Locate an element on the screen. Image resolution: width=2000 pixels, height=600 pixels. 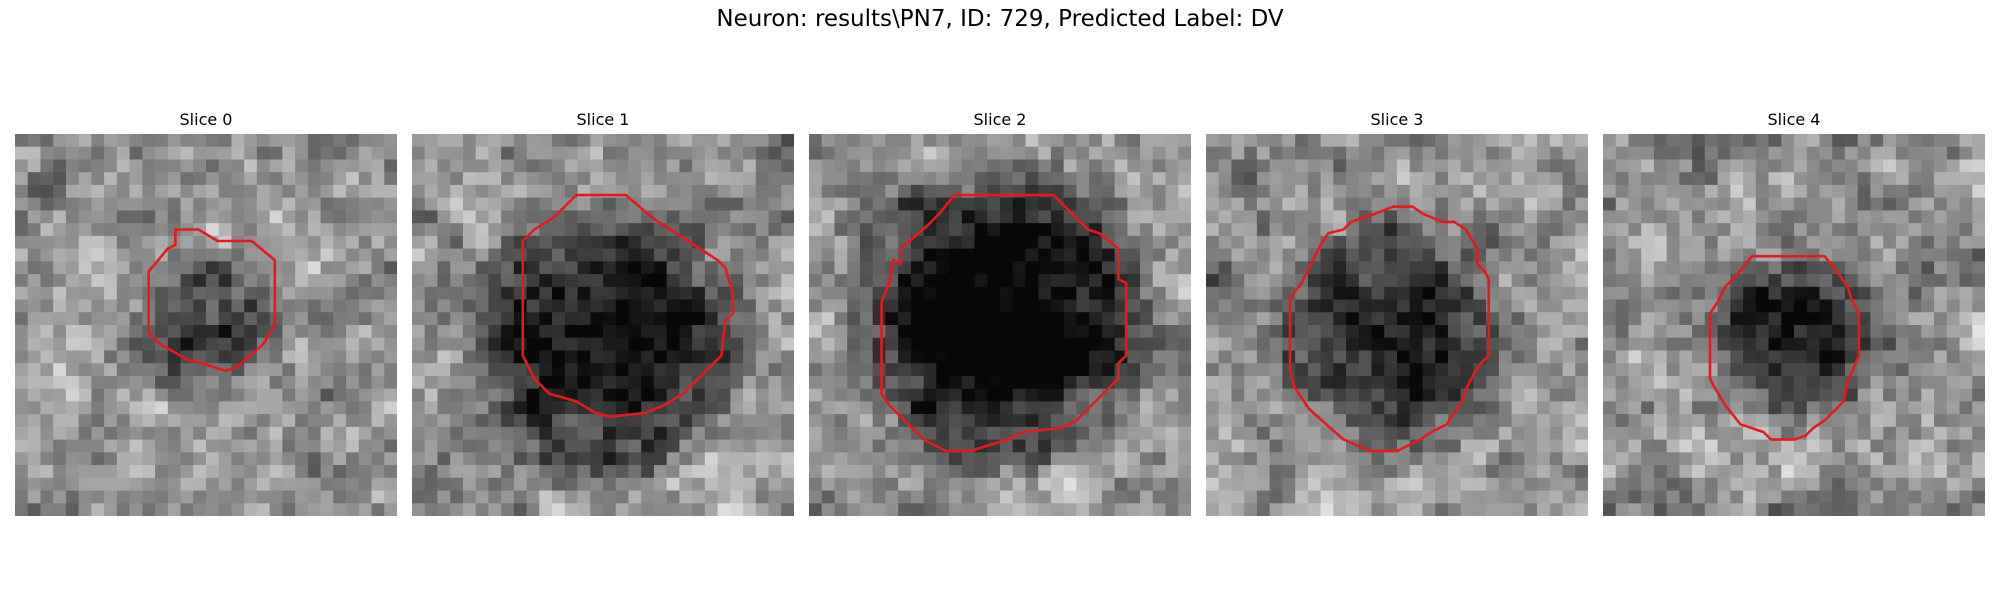
slice-0-image is located at coordinates (206, 325).